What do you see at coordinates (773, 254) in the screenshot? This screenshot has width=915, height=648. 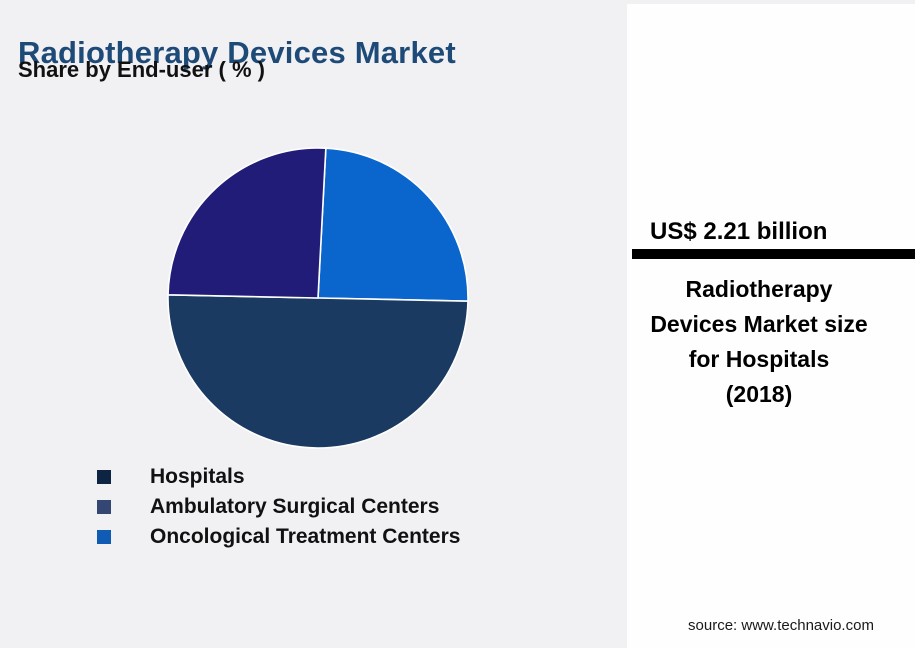 I see `divider` at bounding box center [773, 254].